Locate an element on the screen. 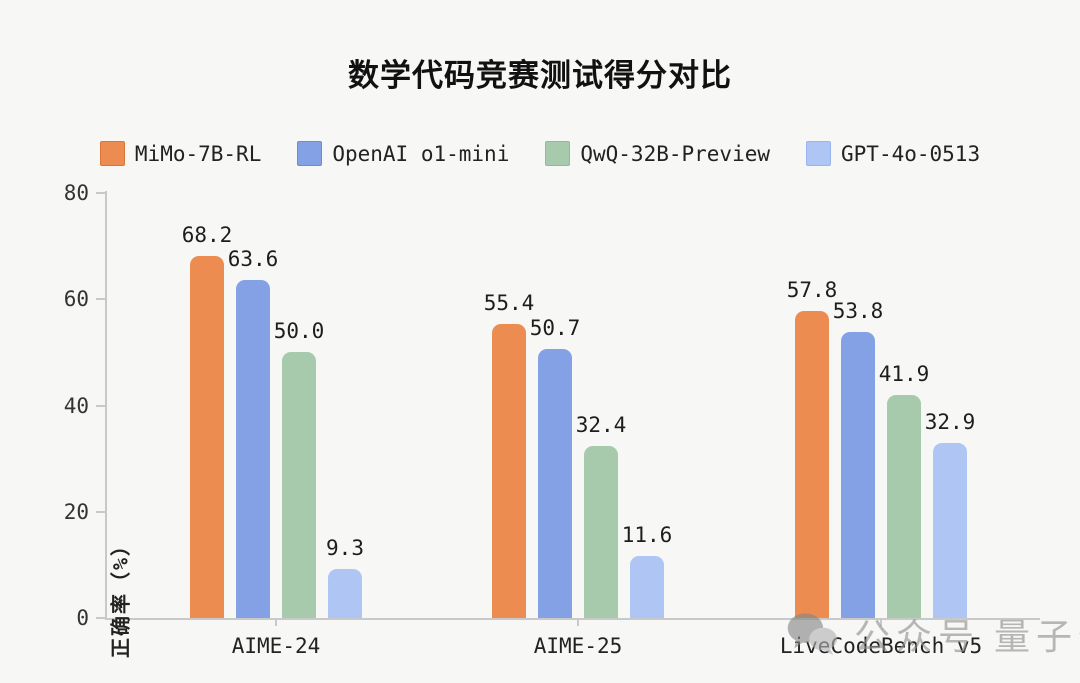 The image size is (1080, 683). y-axis-title: 正确率（%） is located at coordinates (120, 596).